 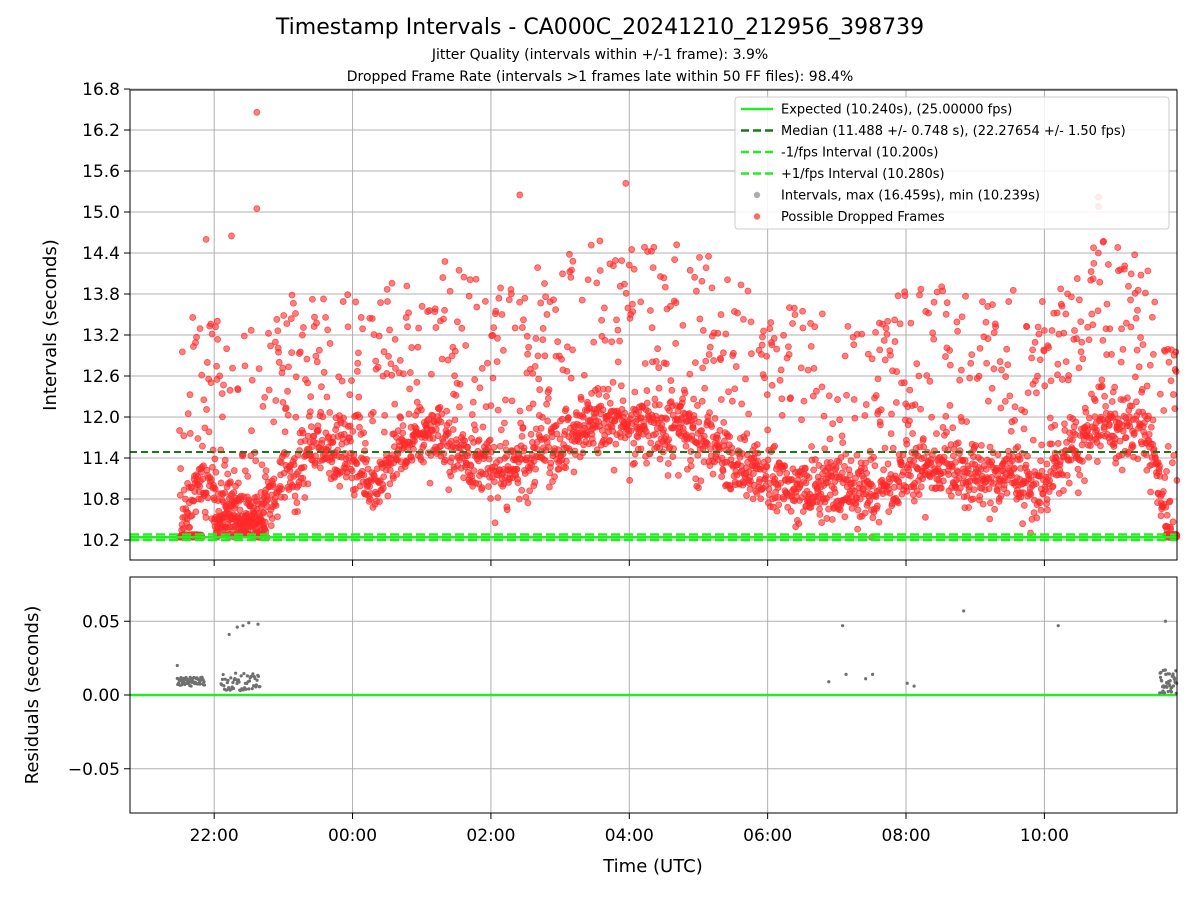 I want to click on bottom-y-axis-label: Residuals (seconds), so click(x=32, y=695).